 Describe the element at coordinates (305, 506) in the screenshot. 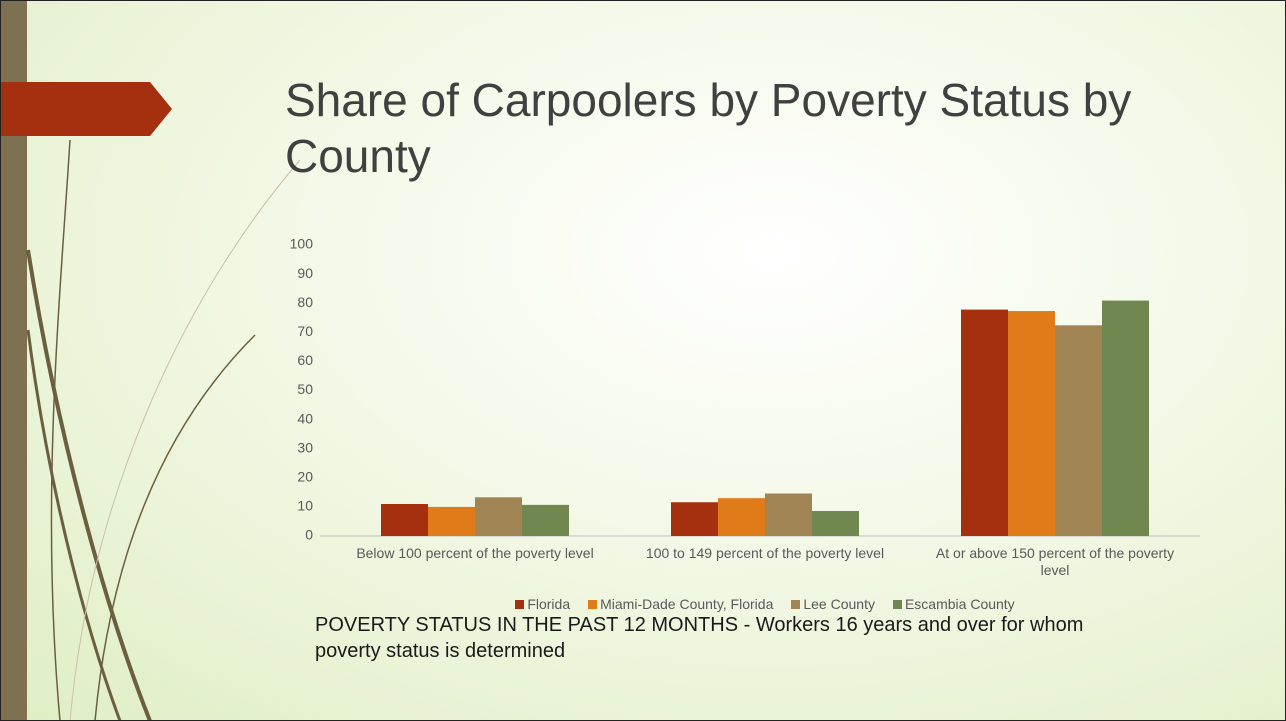

I see `y-tick-label: 10` at that location.